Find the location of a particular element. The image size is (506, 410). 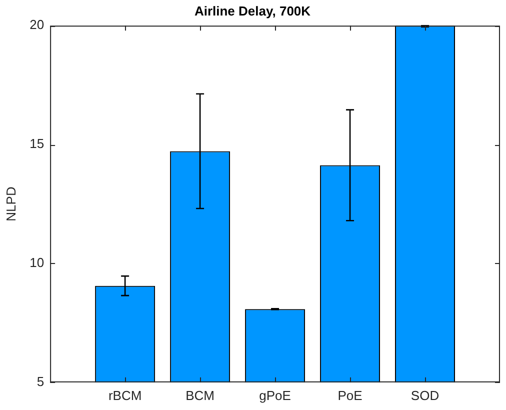

x-tick-label: SOD is located at coordinates (425, 395).